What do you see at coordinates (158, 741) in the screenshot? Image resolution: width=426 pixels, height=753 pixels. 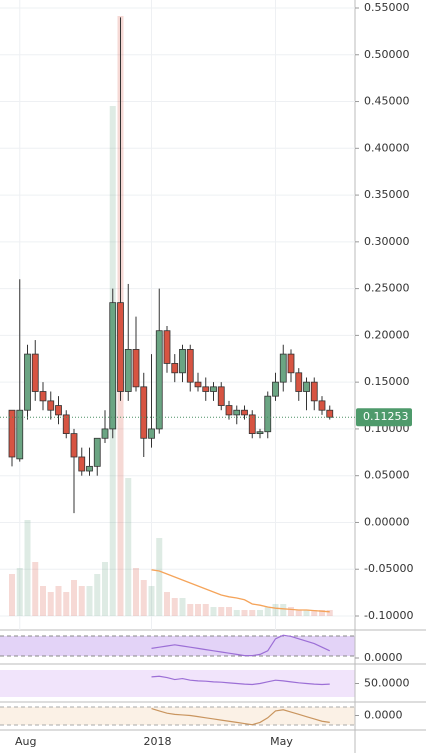 I see `x-tick-label: 2018` at bounding box center [158, 741].